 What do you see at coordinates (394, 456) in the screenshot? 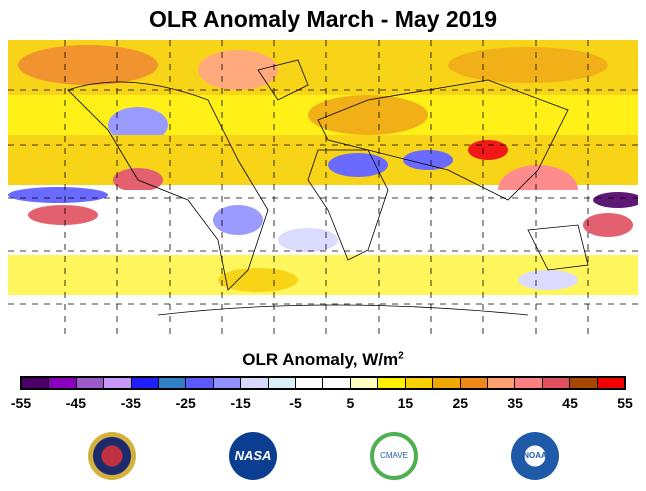
I see `cmave-logo: CMAVE` at bounding box center [394, 456].